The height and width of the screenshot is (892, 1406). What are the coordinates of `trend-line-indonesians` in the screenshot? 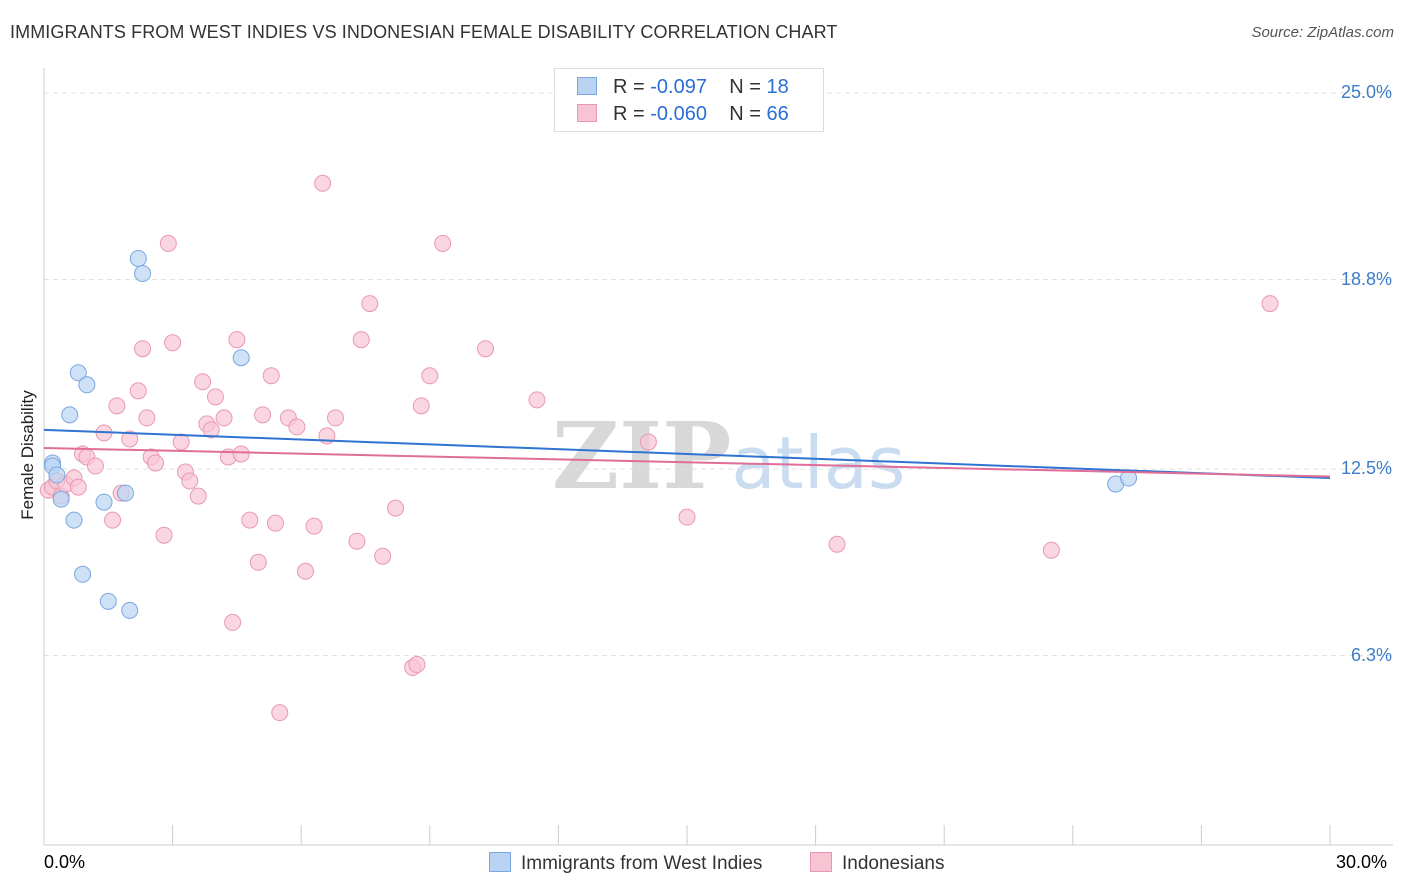 It's located at (687, 462).